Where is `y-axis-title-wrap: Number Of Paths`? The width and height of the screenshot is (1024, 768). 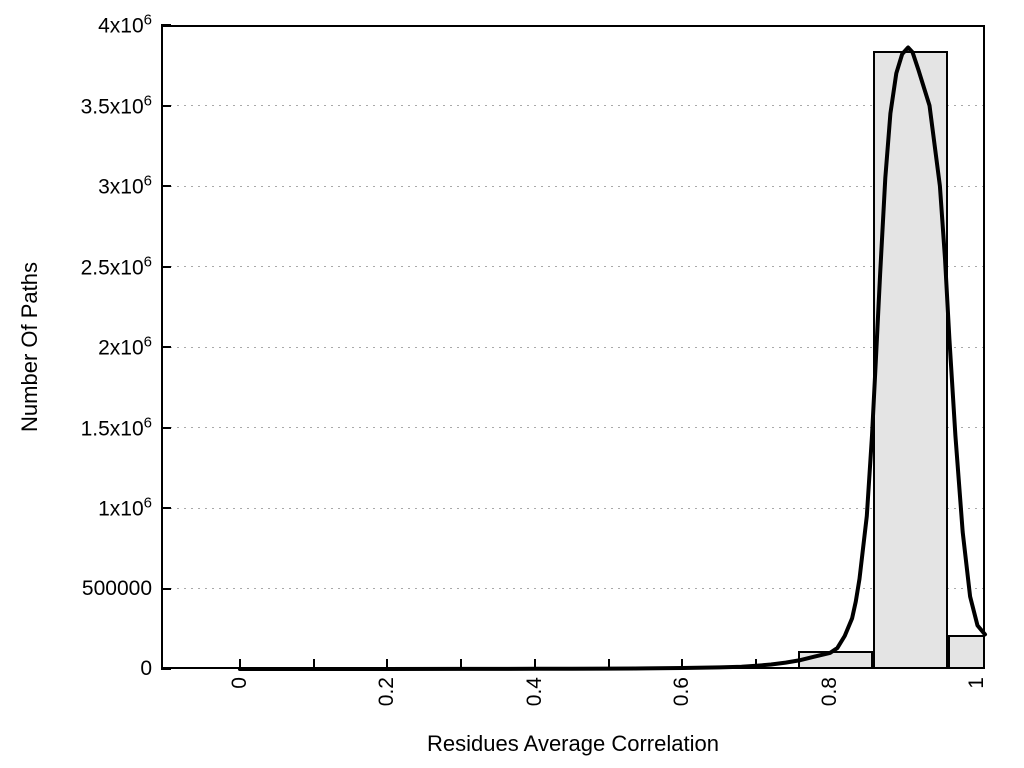
y-axis-title-wrap: Number Of Paths is located at coordinates (30, 347).